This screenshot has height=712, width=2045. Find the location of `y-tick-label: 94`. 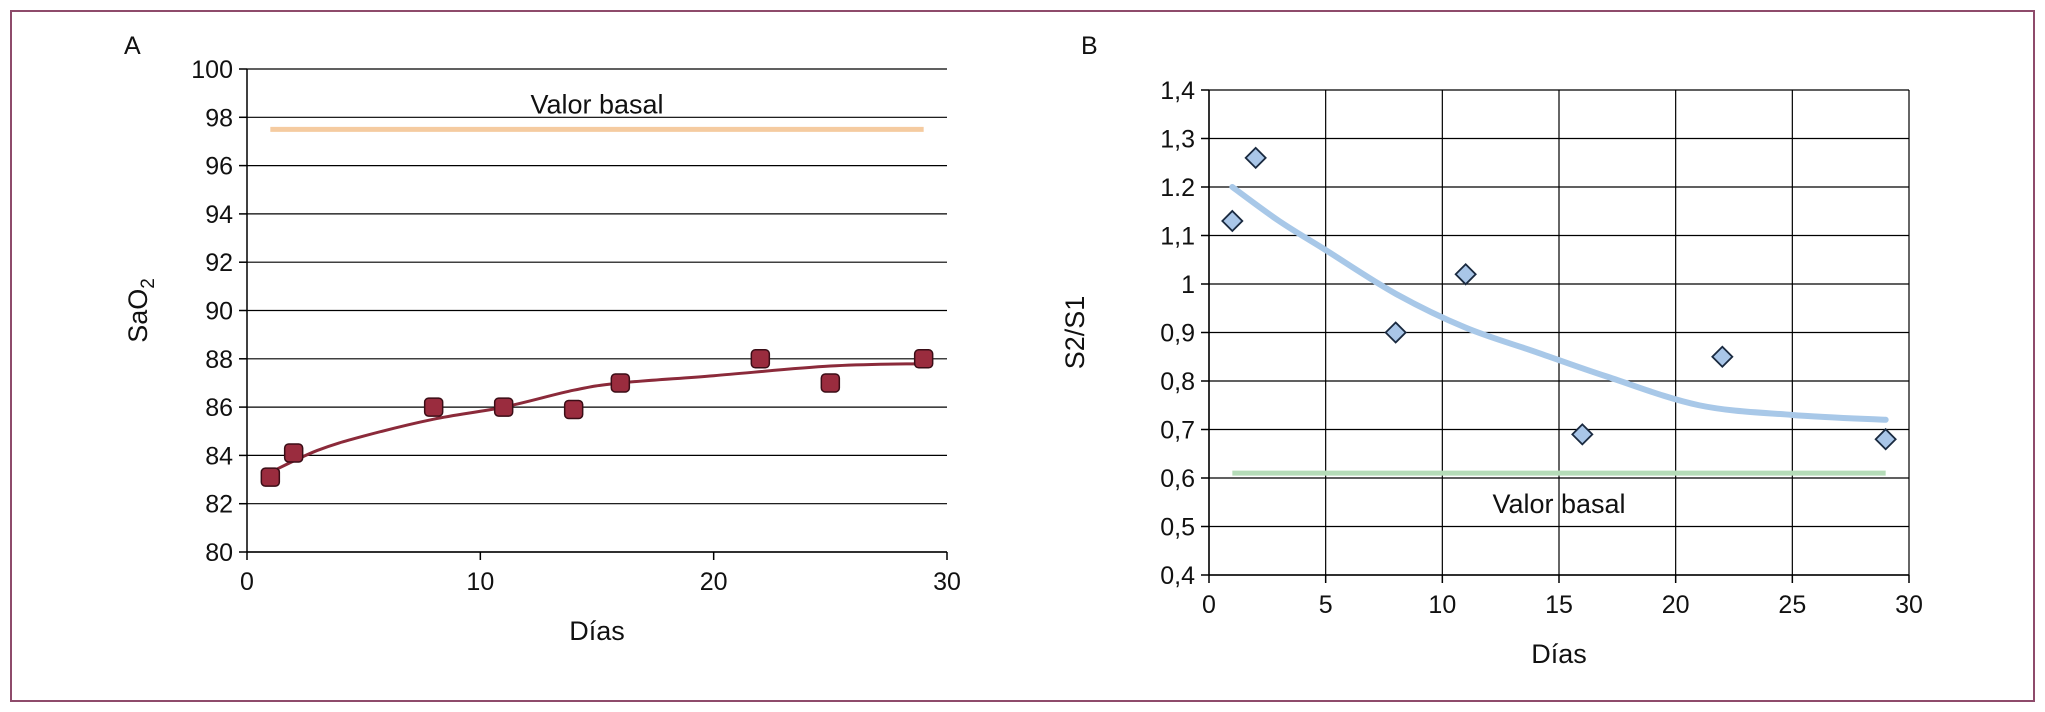

y-tick-label: 94 is located at coordinates (219, 215).